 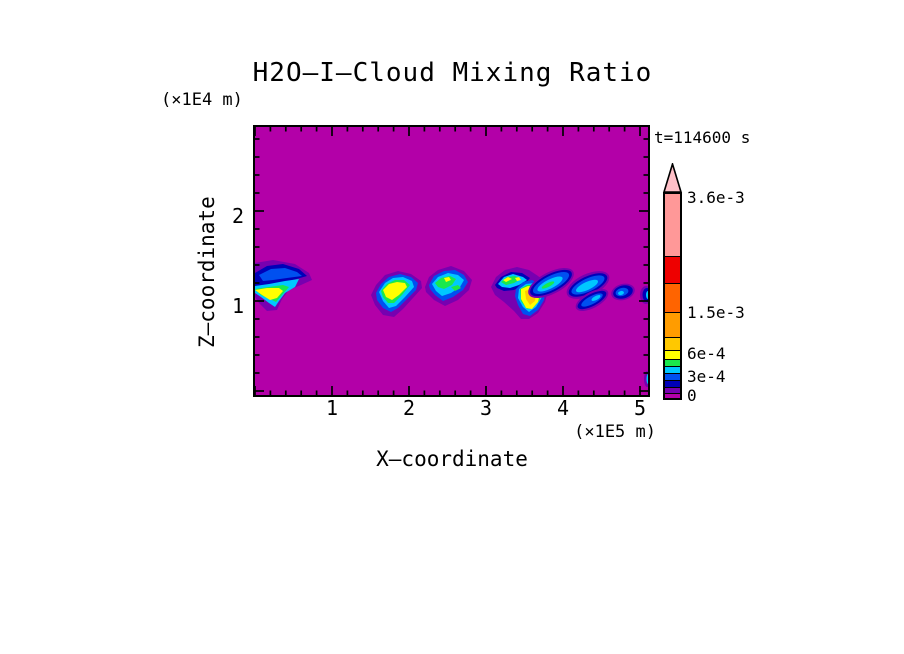 I want to click on x-tick-label-4: 4, so click(x=563, y=408).